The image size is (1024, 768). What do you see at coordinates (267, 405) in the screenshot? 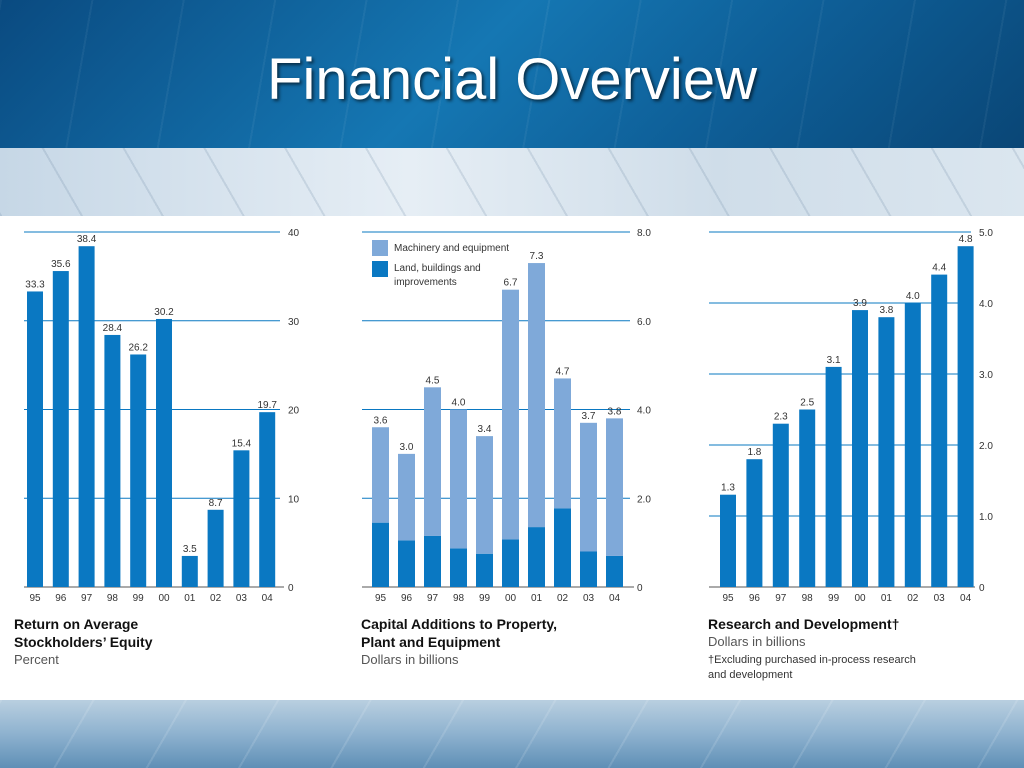
I see `roe-value-label: 19.7` at bounding box center [267, 405].